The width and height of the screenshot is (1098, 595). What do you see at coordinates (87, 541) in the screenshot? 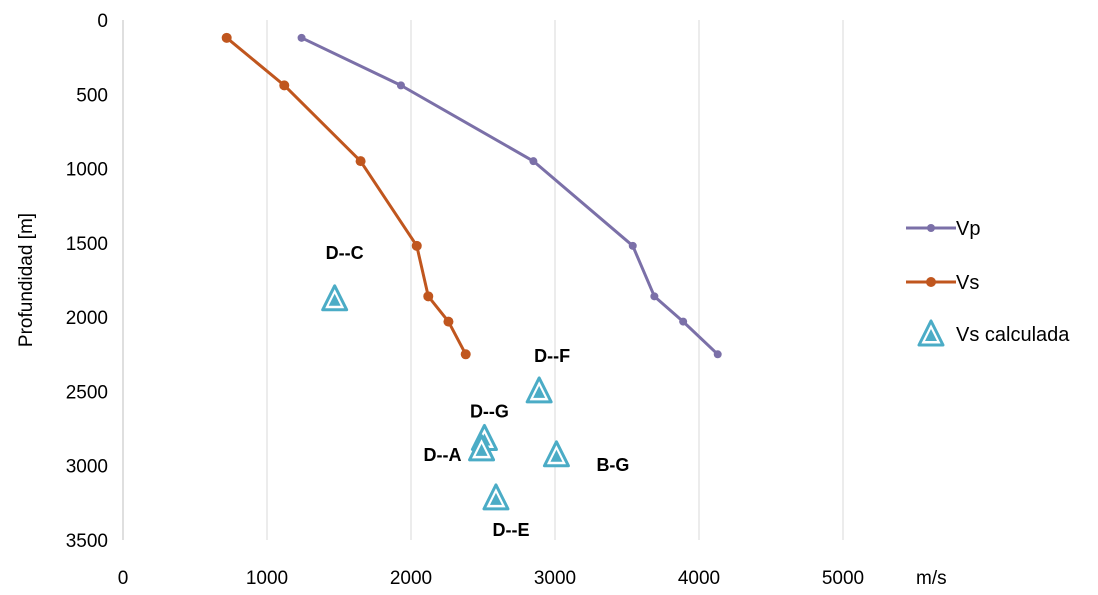
I see `y-tick-label: 3500` at bounding box center [87, 541].